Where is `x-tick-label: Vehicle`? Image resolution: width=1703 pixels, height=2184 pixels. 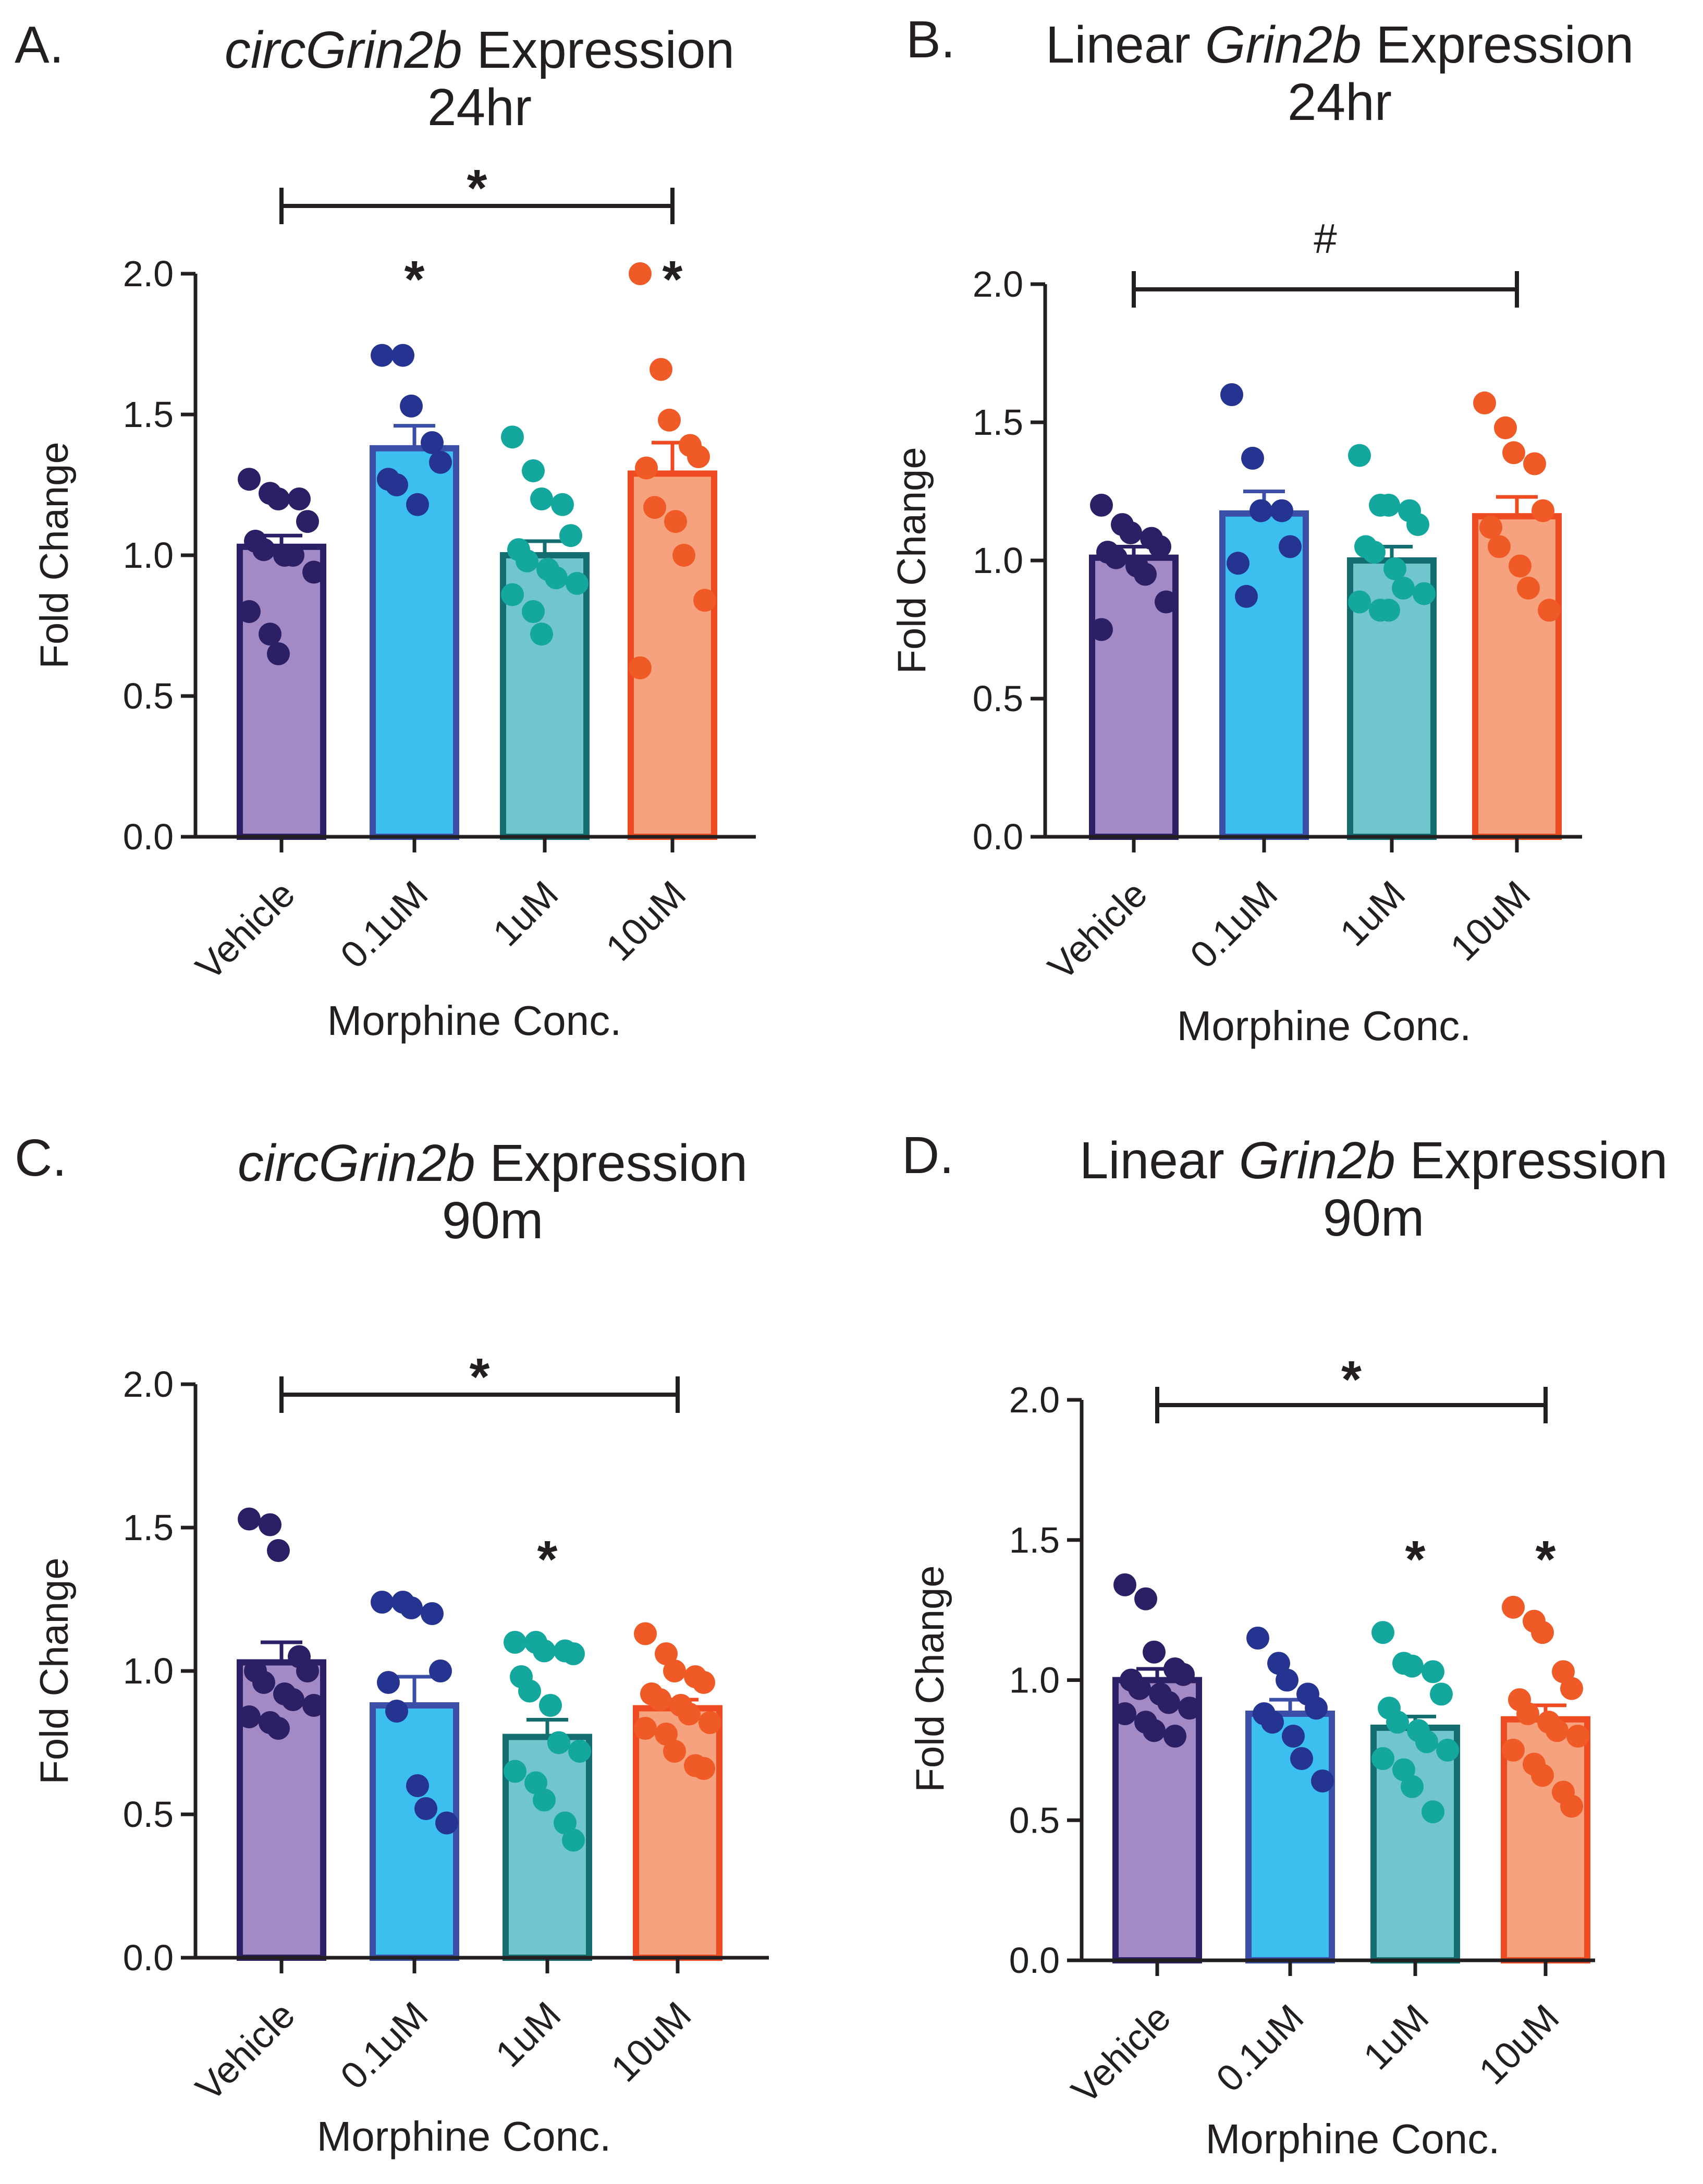 x-tick-label: Vehicle is located at coordinates (245, 931).